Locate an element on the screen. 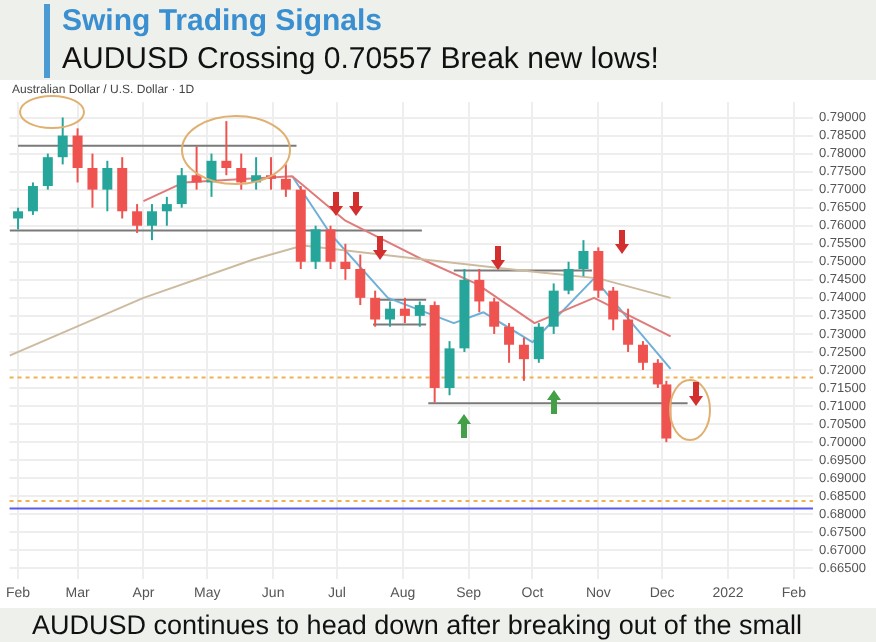 The image size is (876, 642). chart-subtitle: AUDUSD Crossing 0.70557 Break new lows! is located at coordinates (360, 59).